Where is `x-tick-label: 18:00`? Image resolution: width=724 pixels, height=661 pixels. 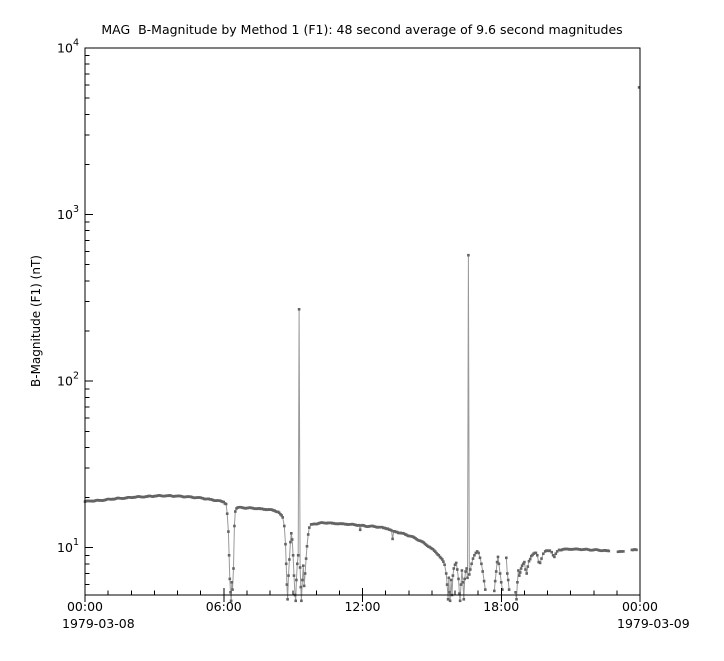 x-tick-label: 18:00 is located at coordinates (501, 606).